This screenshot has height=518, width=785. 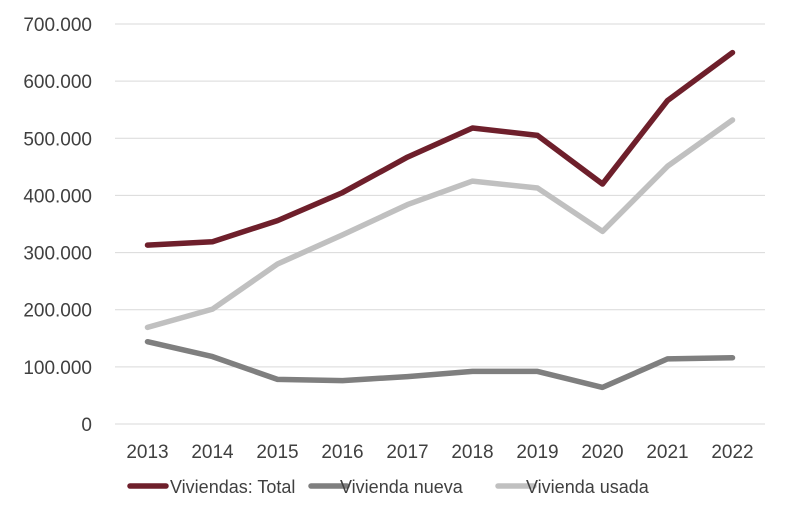 What do you see at coordinates (86, 425) in the screenshot?
I see `y-tick-label: 0` at bounding box center [86, 425].